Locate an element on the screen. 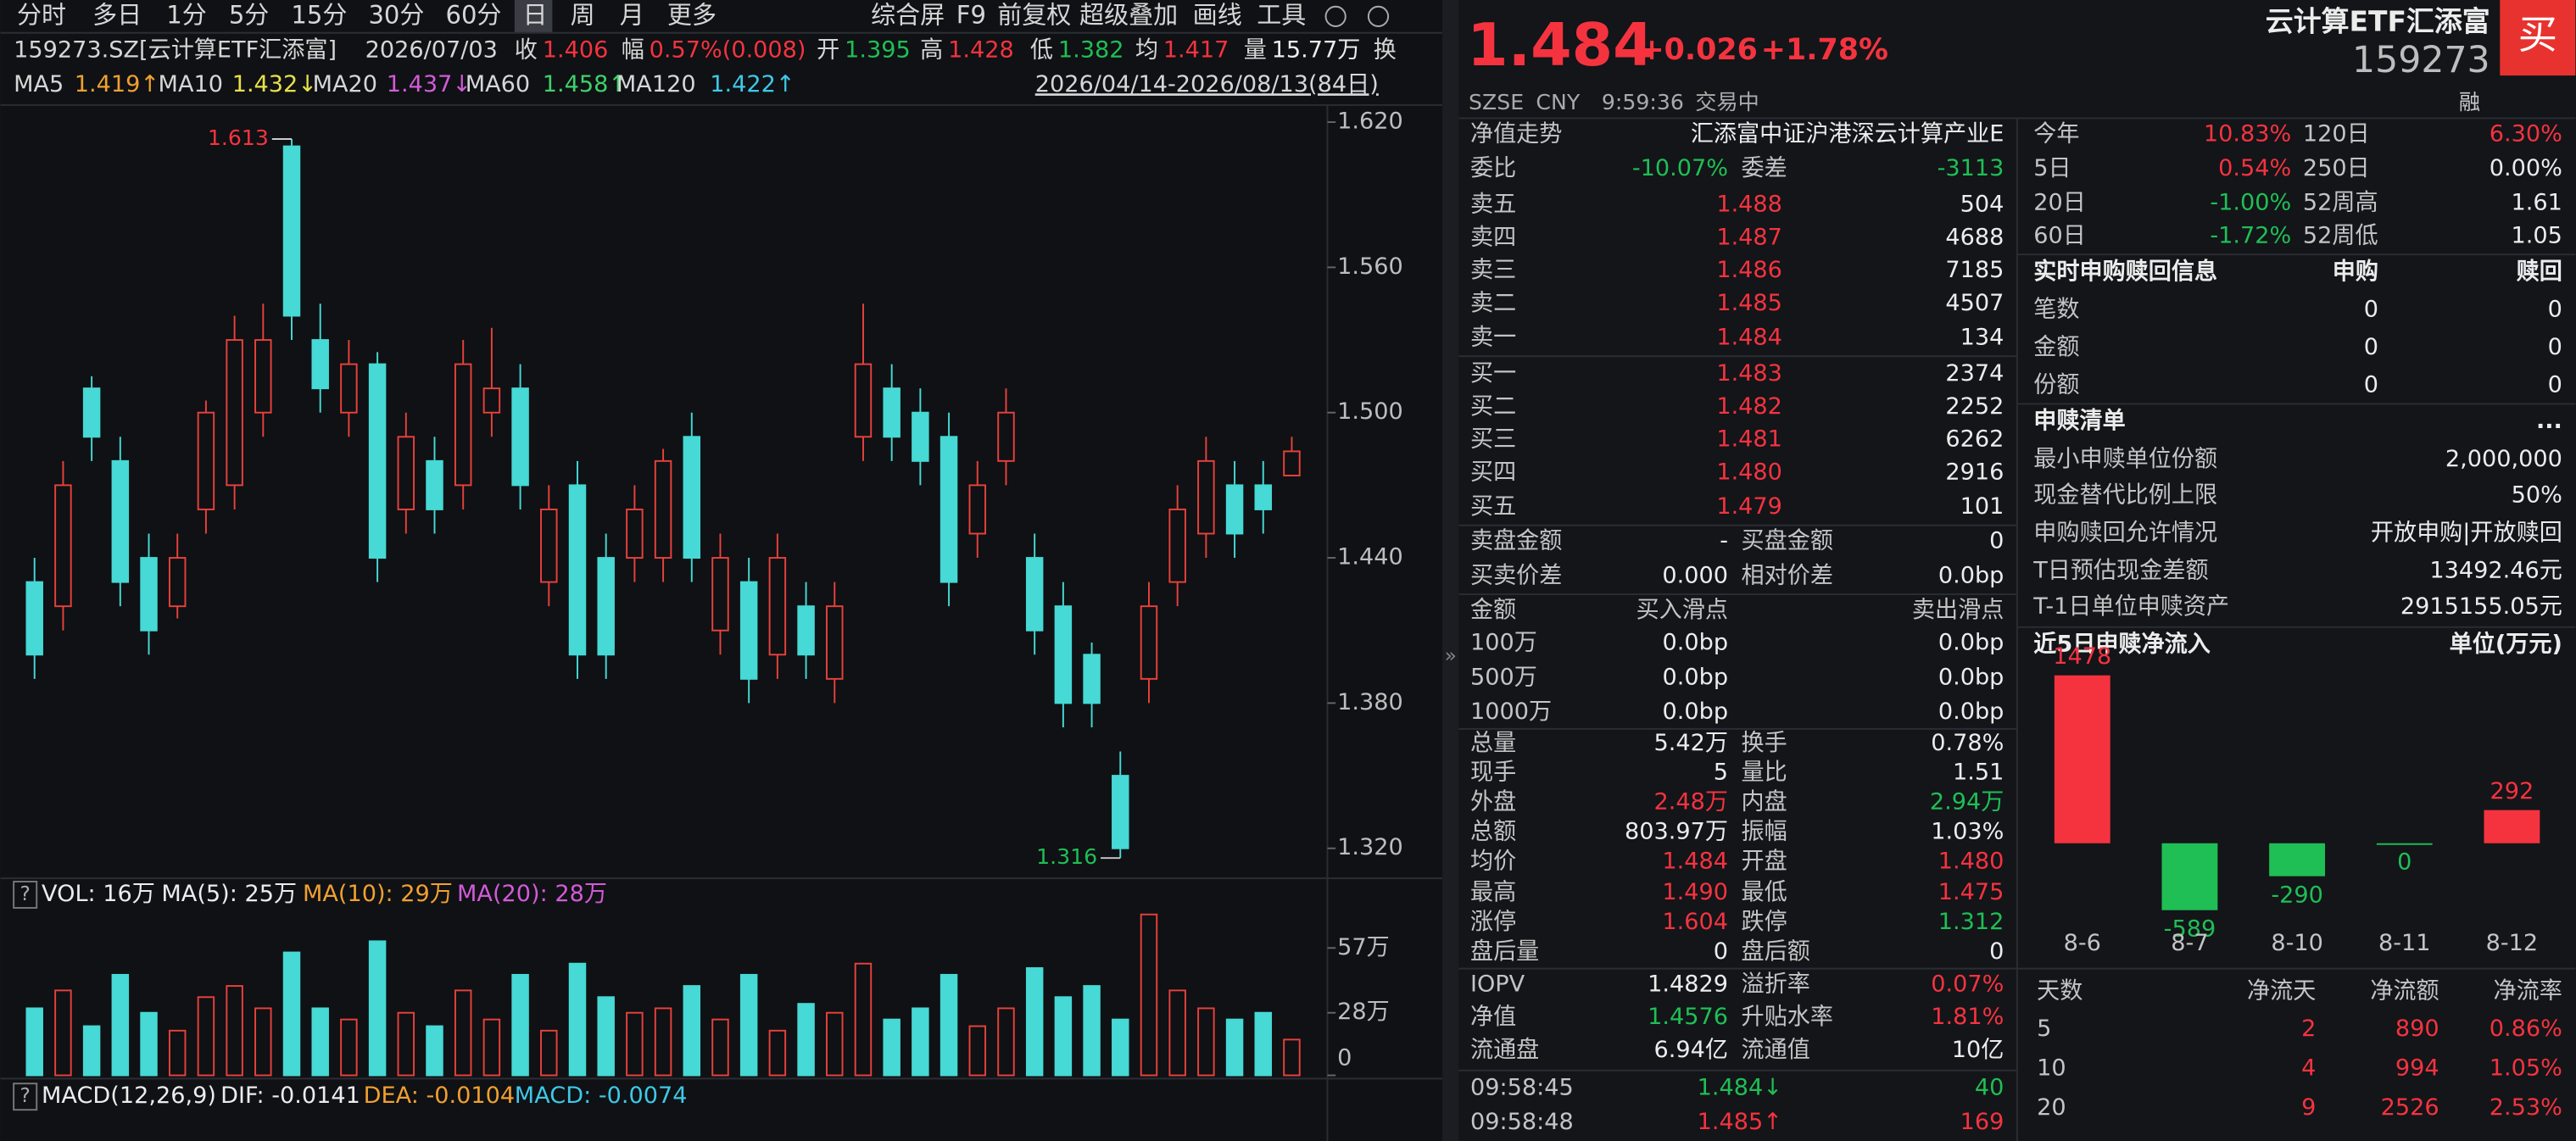 The width and height of the screenshot is (2576, 1141). buy-button-bg is located at coordinates (2538, 38).